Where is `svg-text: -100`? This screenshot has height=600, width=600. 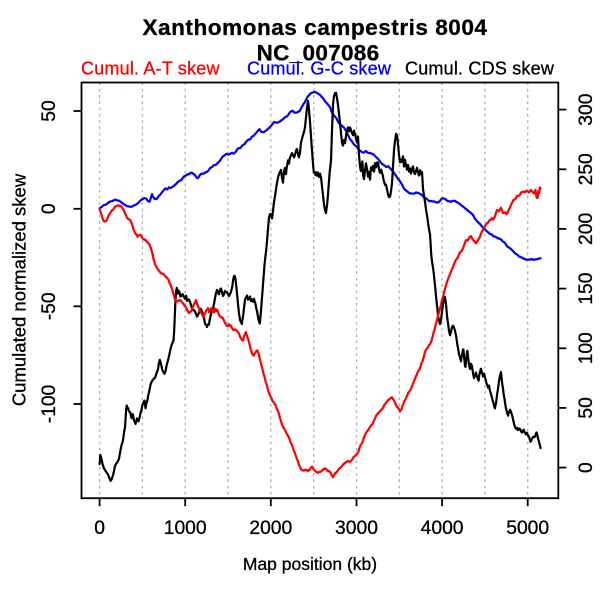
svg-text: -100 is located at coordinates (49, 404).